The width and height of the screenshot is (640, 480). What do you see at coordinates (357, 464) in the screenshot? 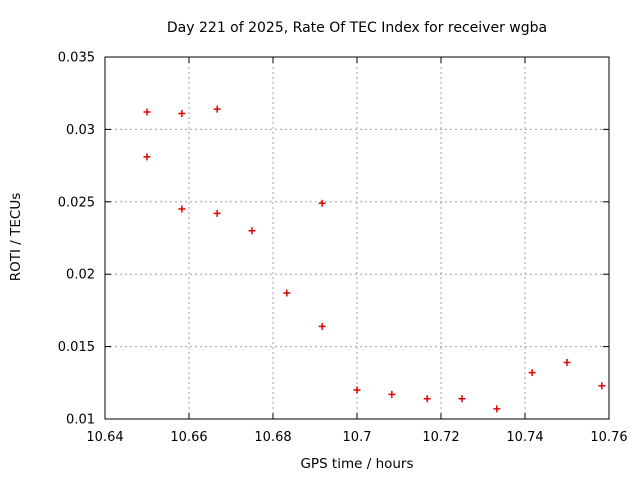
I see `x-axis-label: GPS time / hours` at bounding box center [357, 464].